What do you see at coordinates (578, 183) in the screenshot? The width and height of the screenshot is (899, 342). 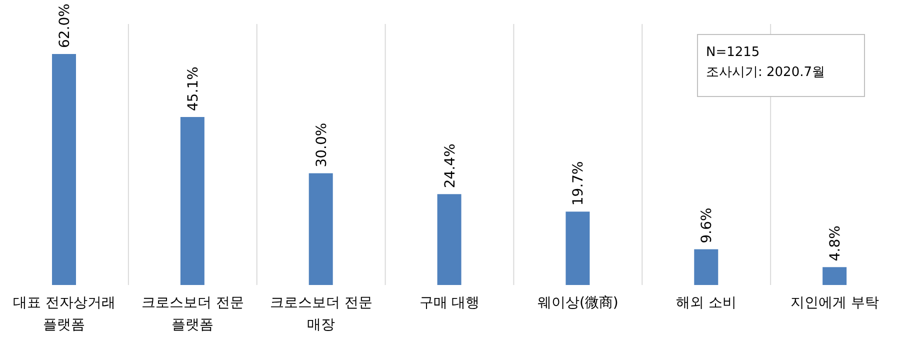 I see `data-label: 19.7%` at bounding box center [578, 183].